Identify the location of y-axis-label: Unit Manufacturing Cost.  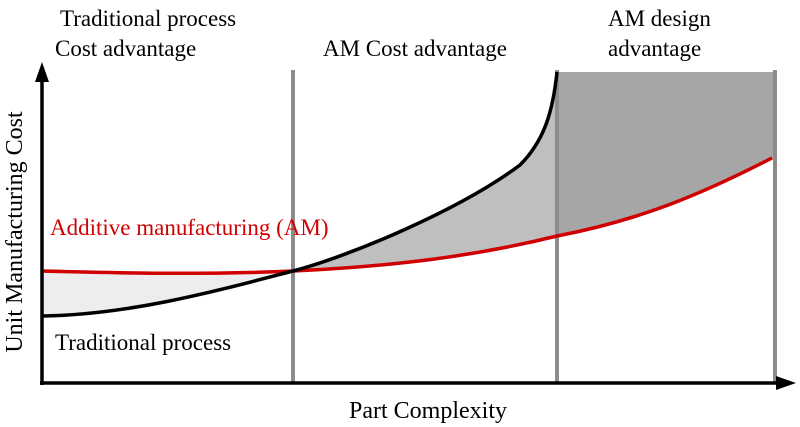
(15, 232).